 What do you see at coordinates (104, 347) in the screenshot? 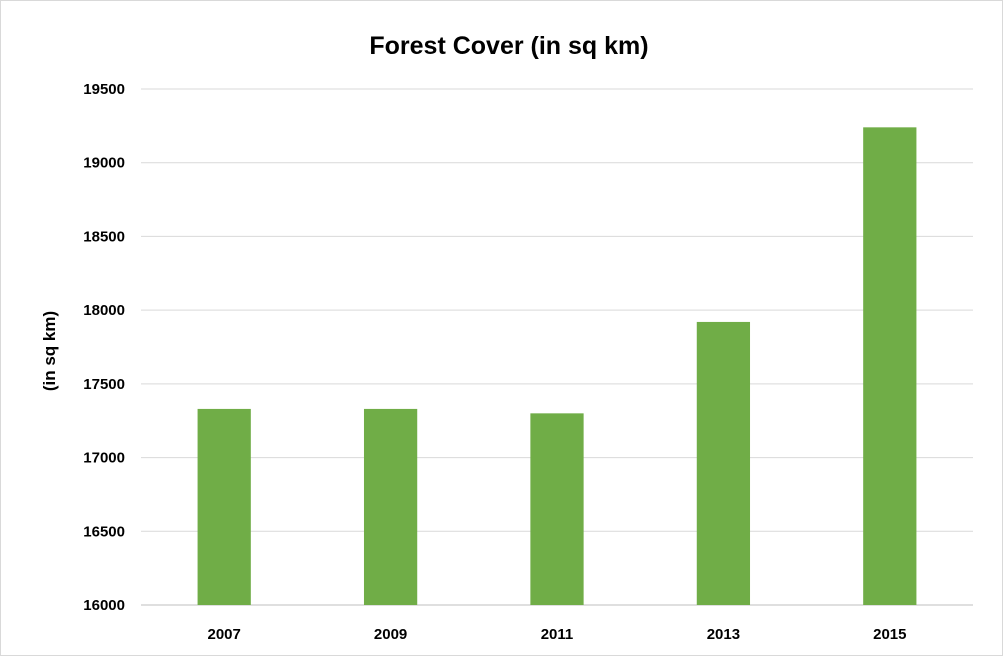
I see `y-axis-ticks: 16000 16500 17000 17500 18000 18500 19000 19500` at bounding box center [104, 347].